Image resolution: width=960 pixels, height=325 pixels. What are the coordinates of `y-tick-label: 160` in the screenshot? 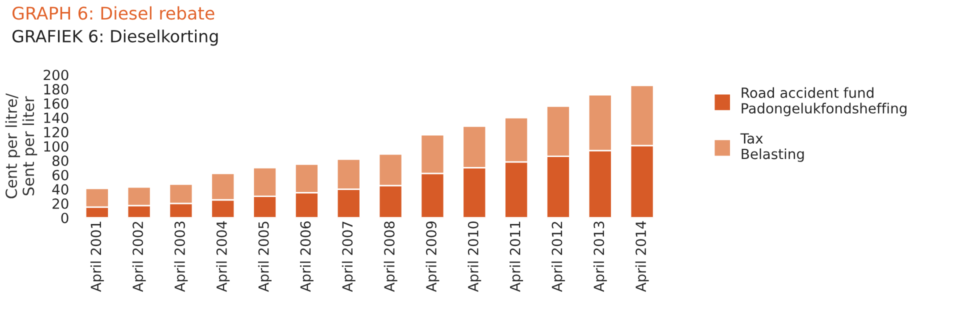 It's located at (56, 103).